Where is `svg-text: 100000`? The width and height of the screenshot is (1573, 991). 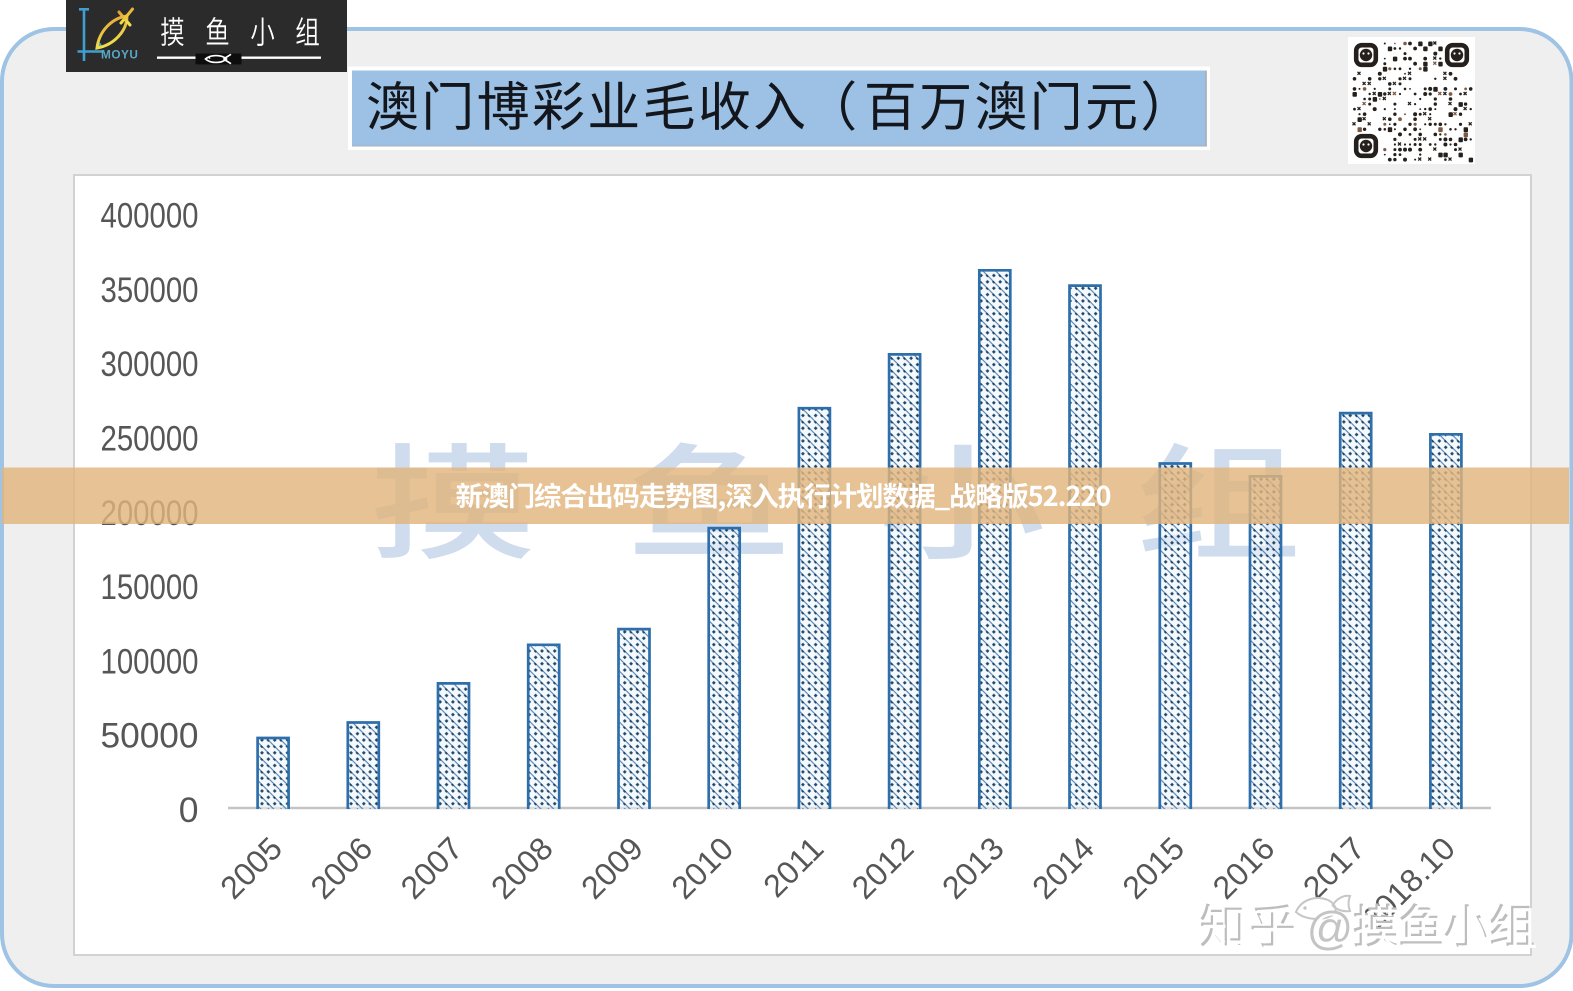
svg-text: 100000 is located at coordinates (150, 661).